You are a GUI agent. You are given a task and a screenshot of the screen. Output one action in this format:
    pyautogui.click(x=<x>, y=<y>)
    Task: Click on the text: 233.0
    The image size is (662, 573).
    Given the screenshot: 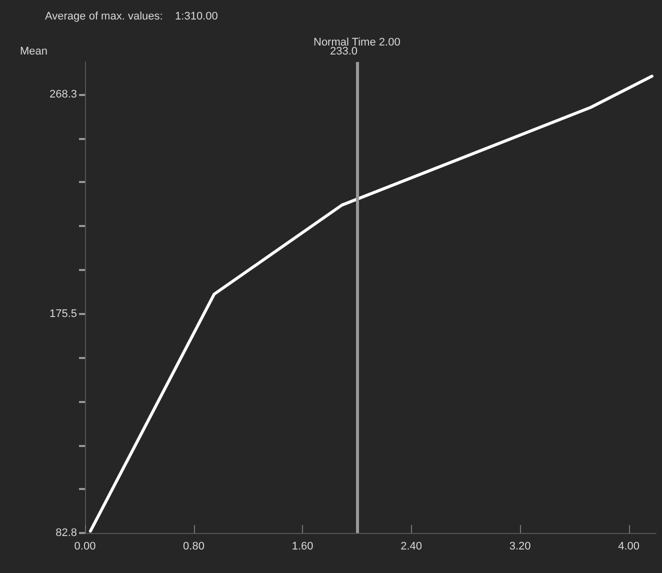 What is the action you would take?
    pyautogui.click(x=344, y=52)
    